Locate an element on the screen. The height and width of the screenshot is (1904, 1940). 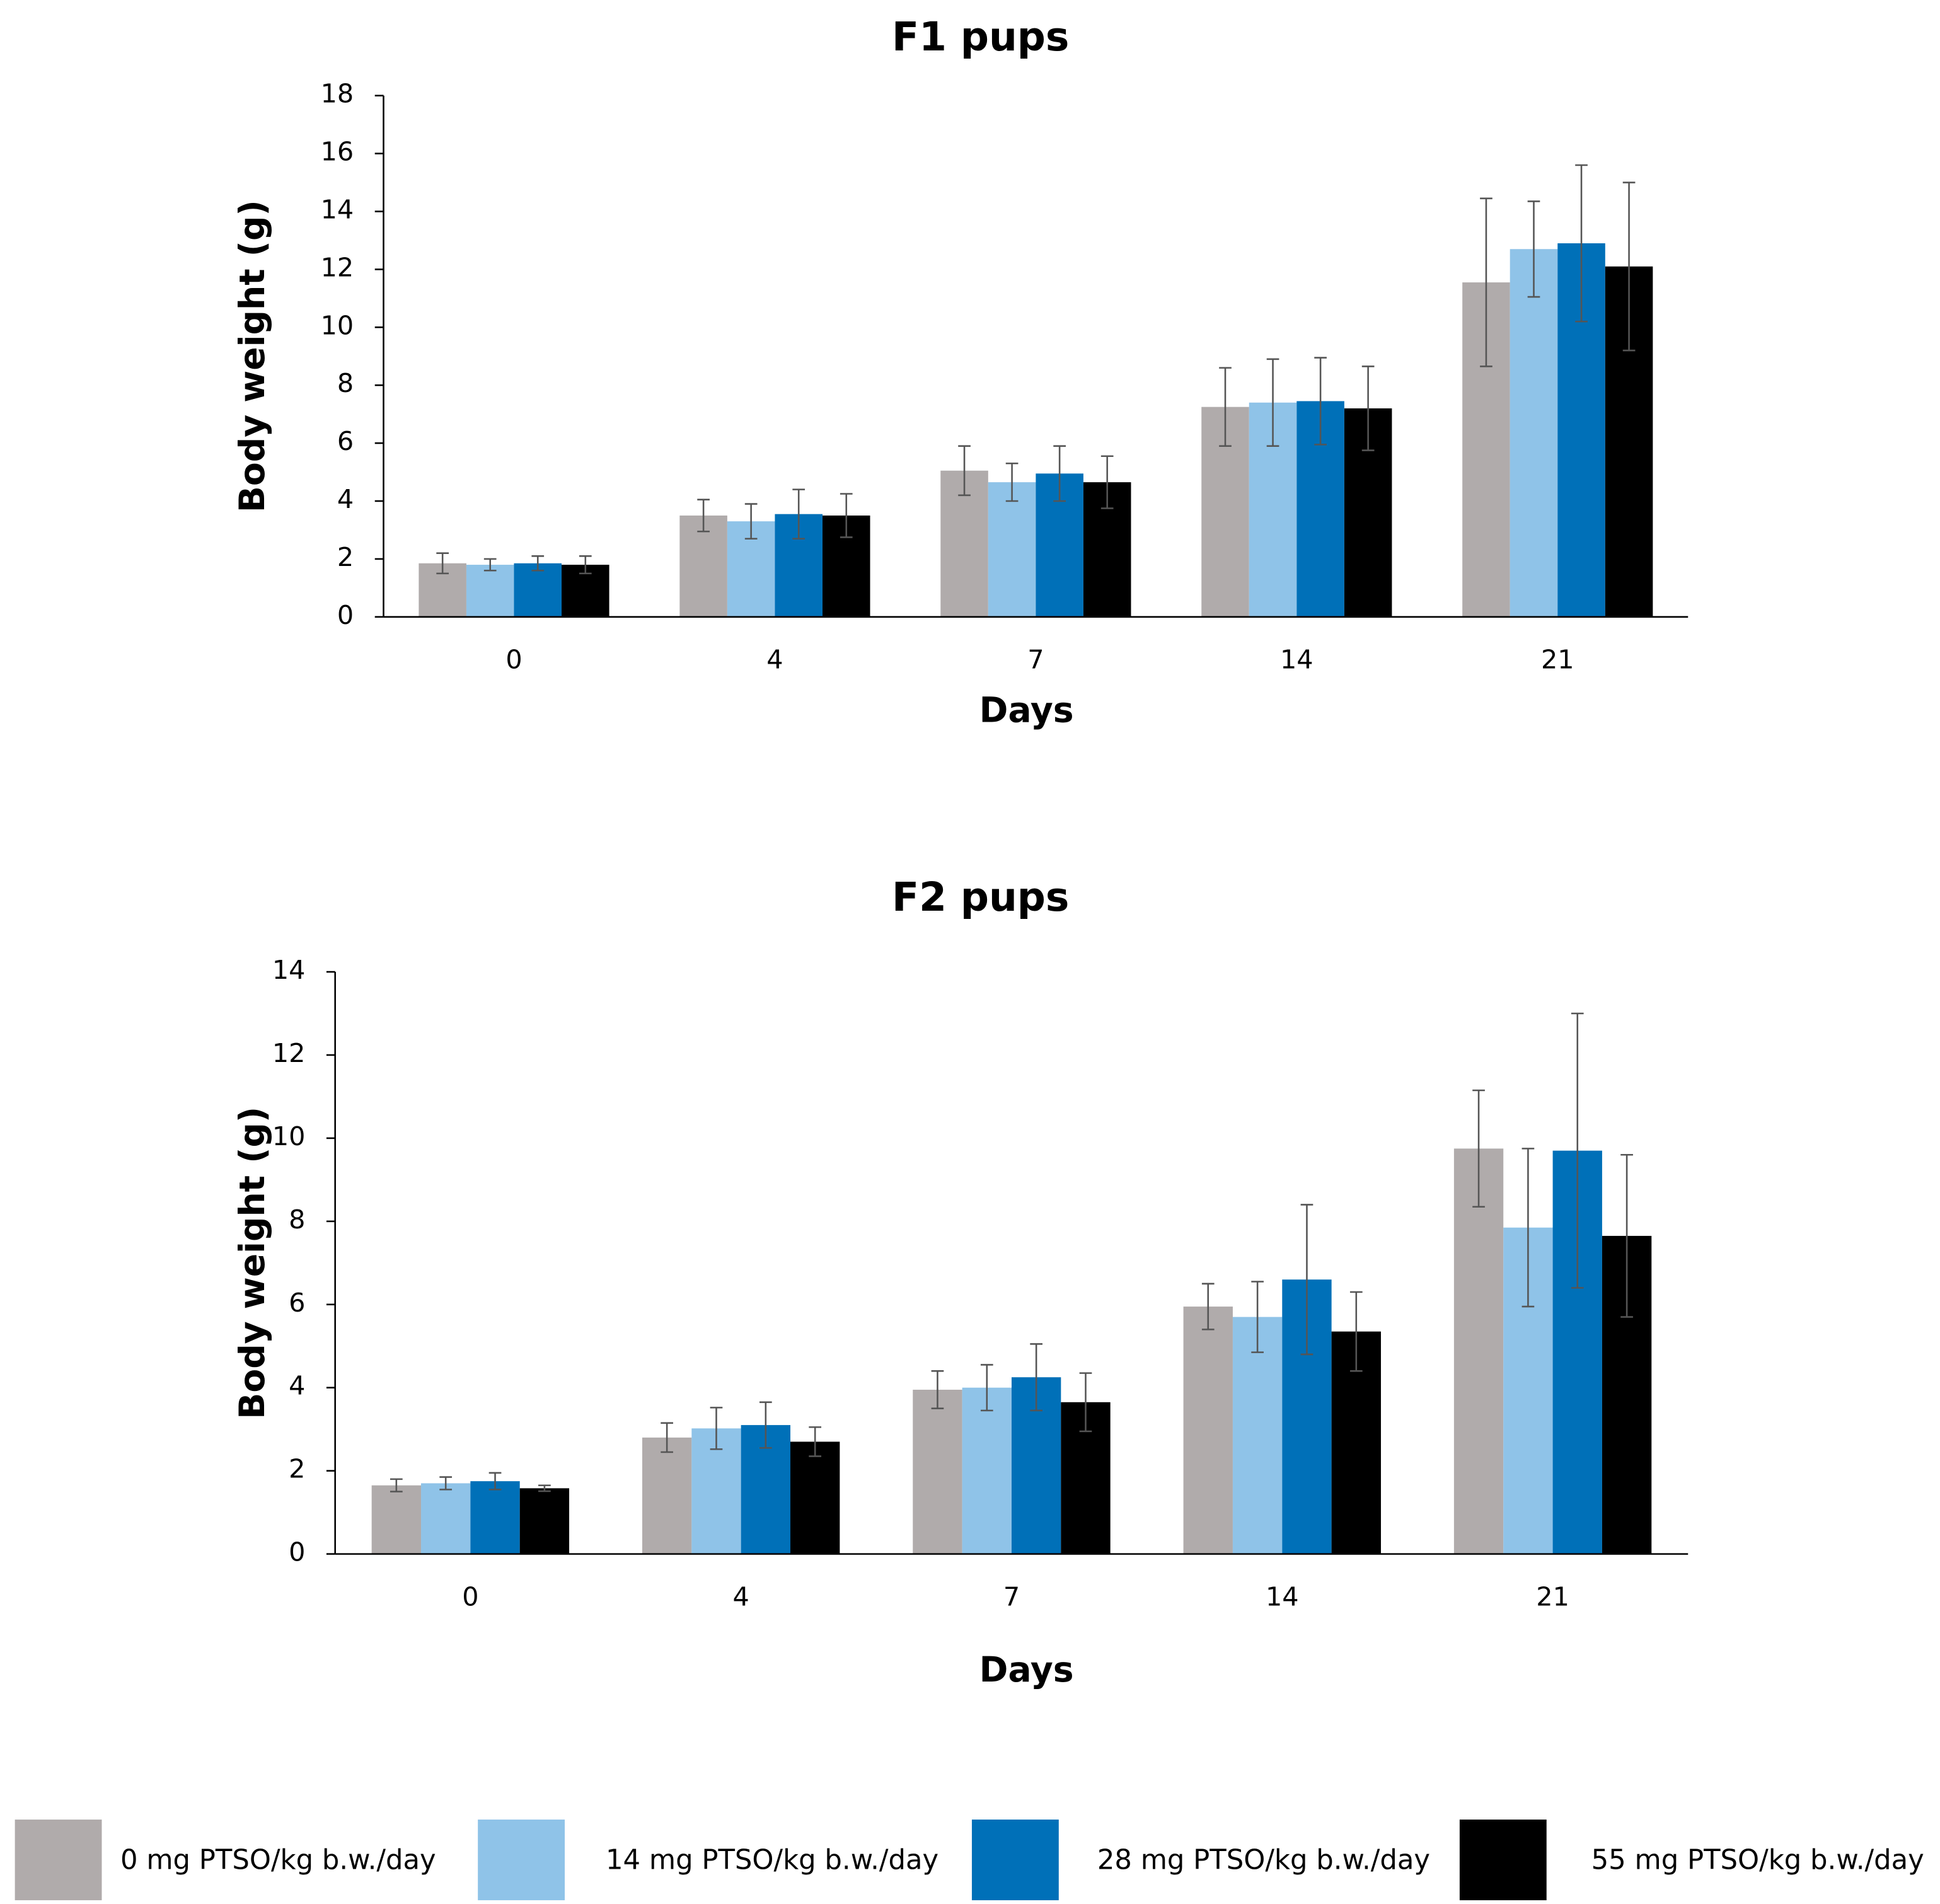
chart-title: F1 pups is located at coordinates (980, 37).